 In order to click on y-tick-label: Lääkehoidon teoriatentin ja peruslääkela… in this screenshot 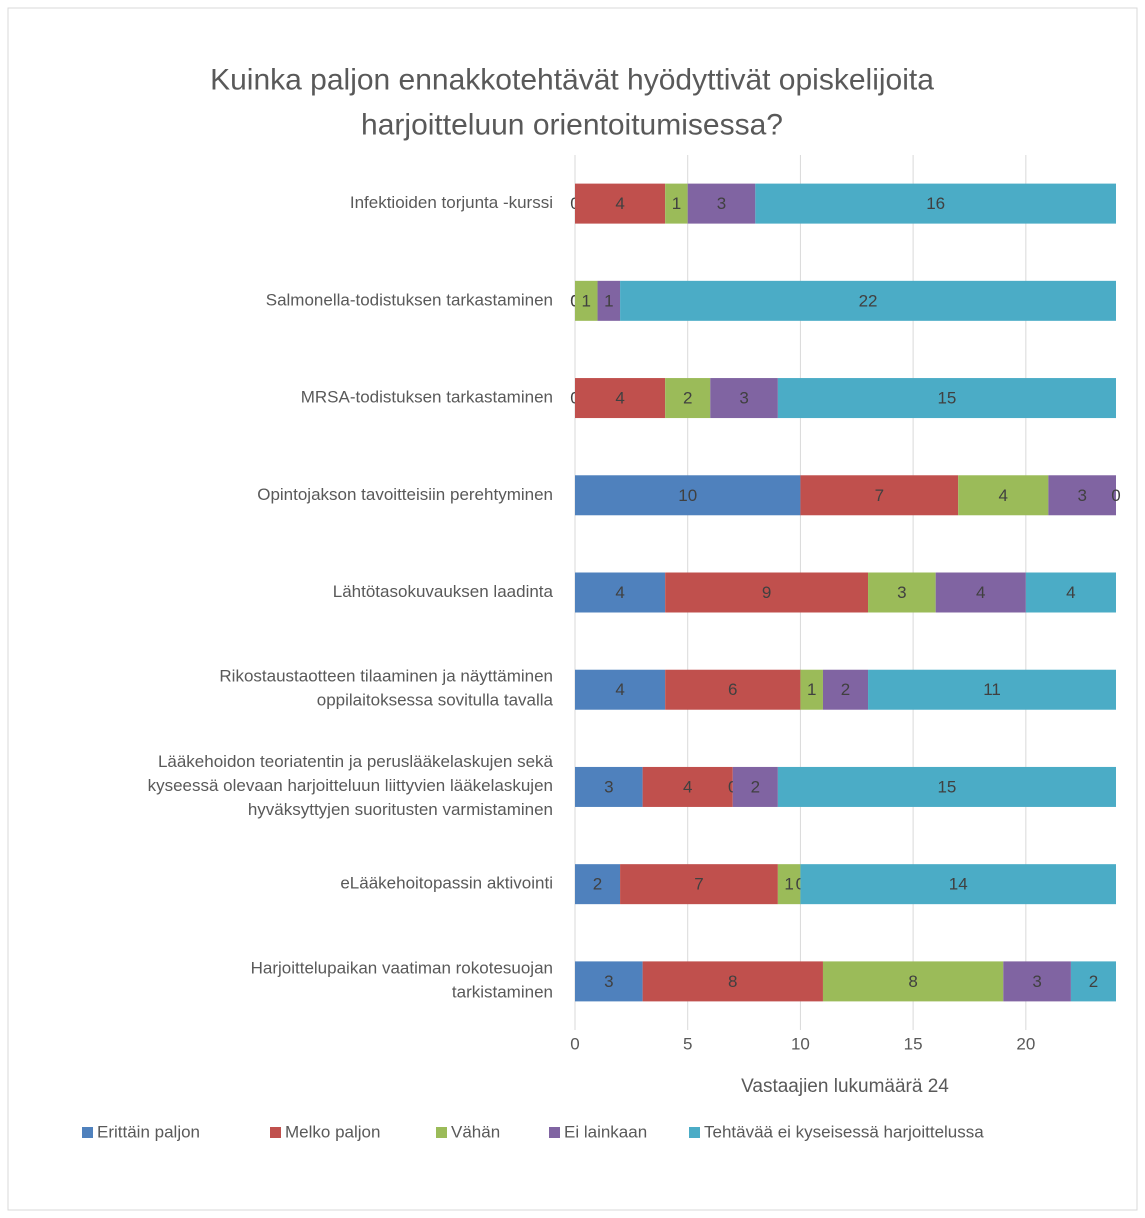, I will do `click(351, 785)`.